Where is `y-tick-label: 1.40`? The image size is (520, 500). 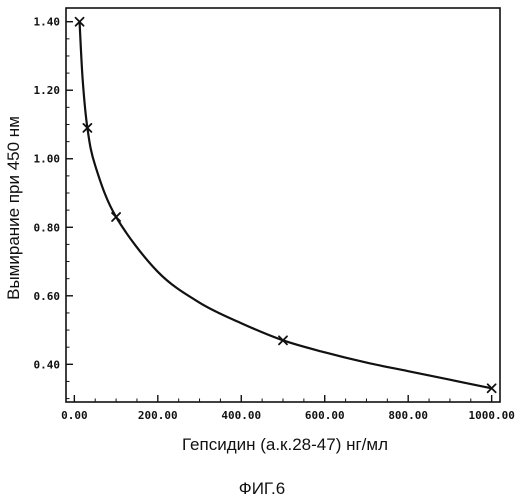
y-tick-label: 1.40 is located at coordinates (47, 22).